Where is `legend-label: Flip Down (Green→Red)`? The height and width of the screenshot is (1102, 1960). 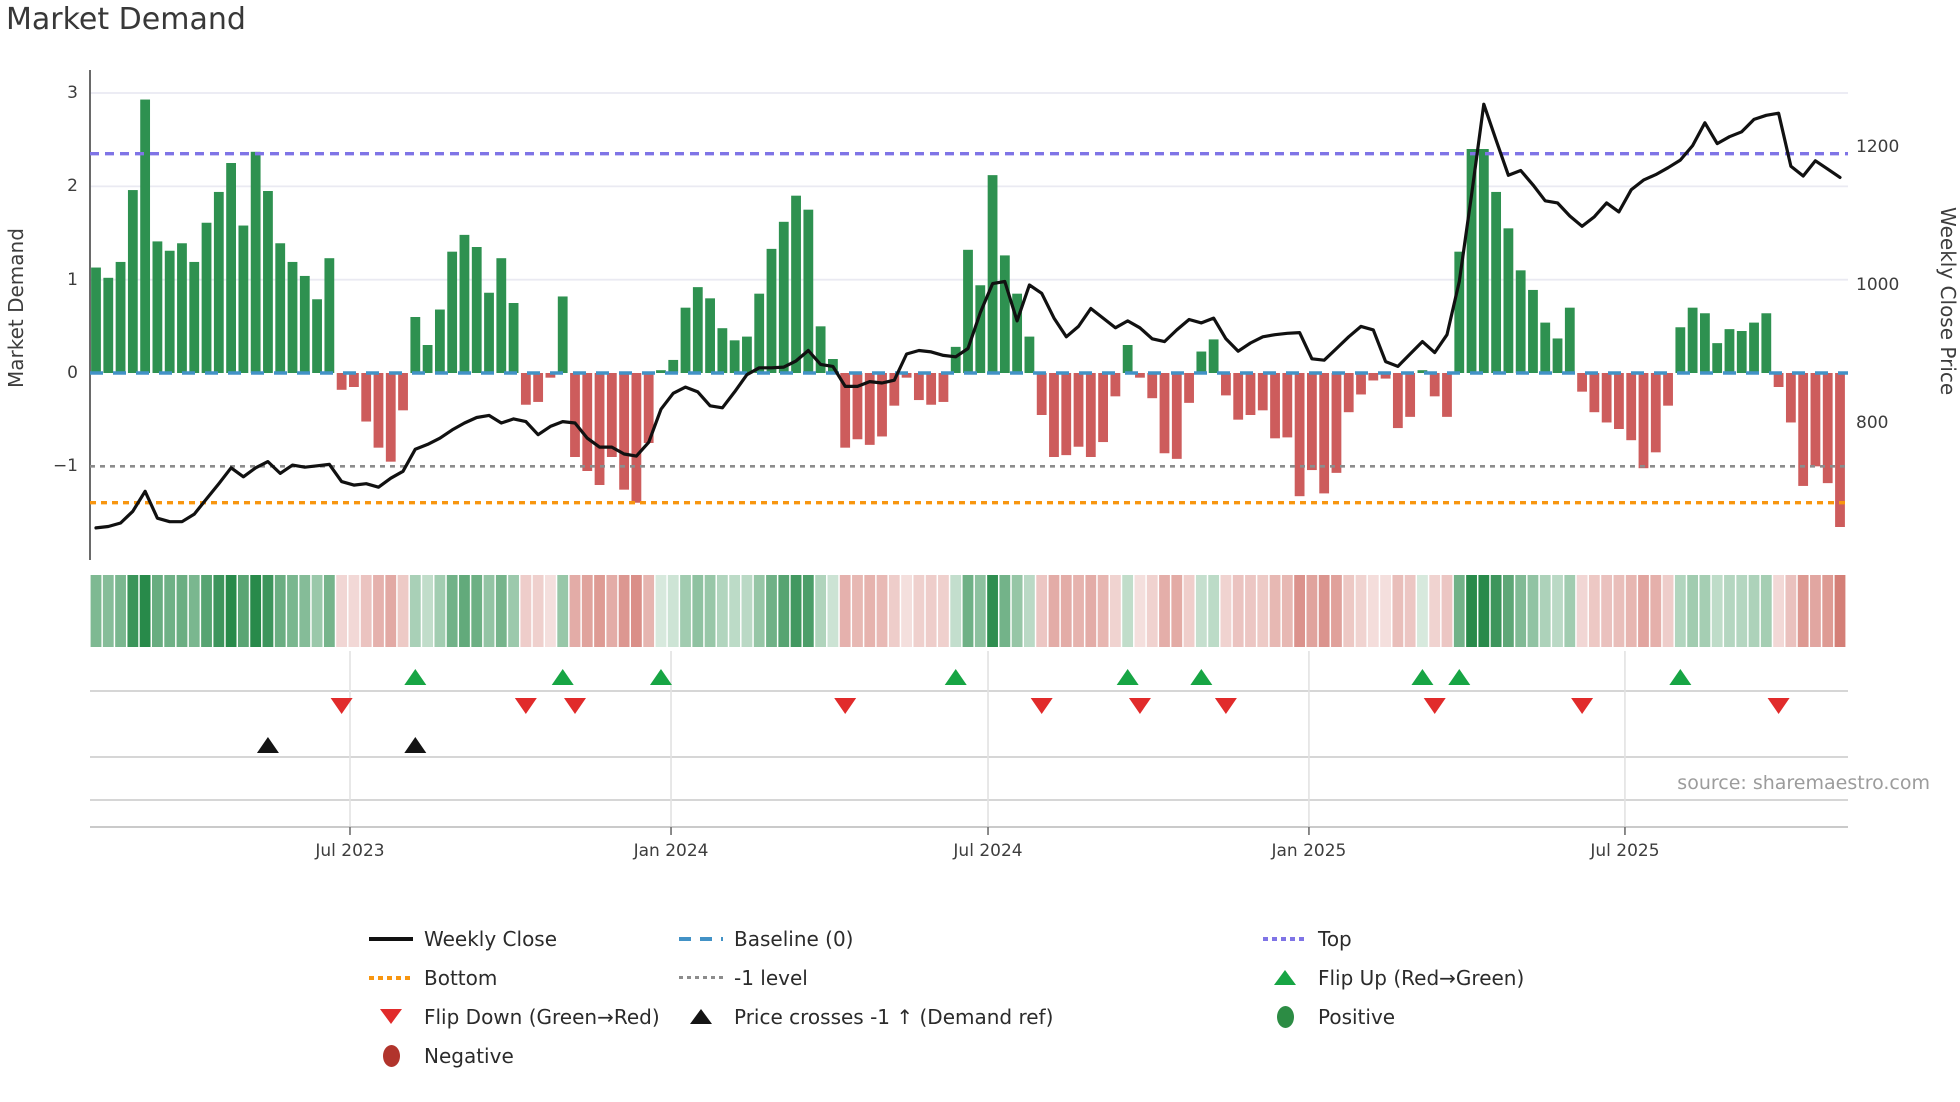 legend-label: Flip Down (Green→Red) is located at coordinates (542, 1016).